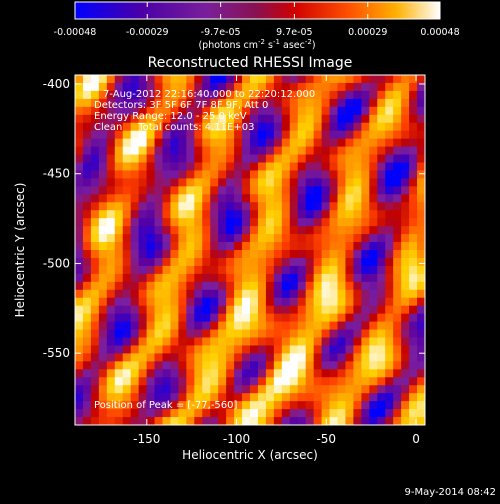 Image resolution: width=500 pixels, height=504 pixels. I want to click on annotation-energy-range: Energy Range: 12.0 - 25.0 keV, so click(170, 116).